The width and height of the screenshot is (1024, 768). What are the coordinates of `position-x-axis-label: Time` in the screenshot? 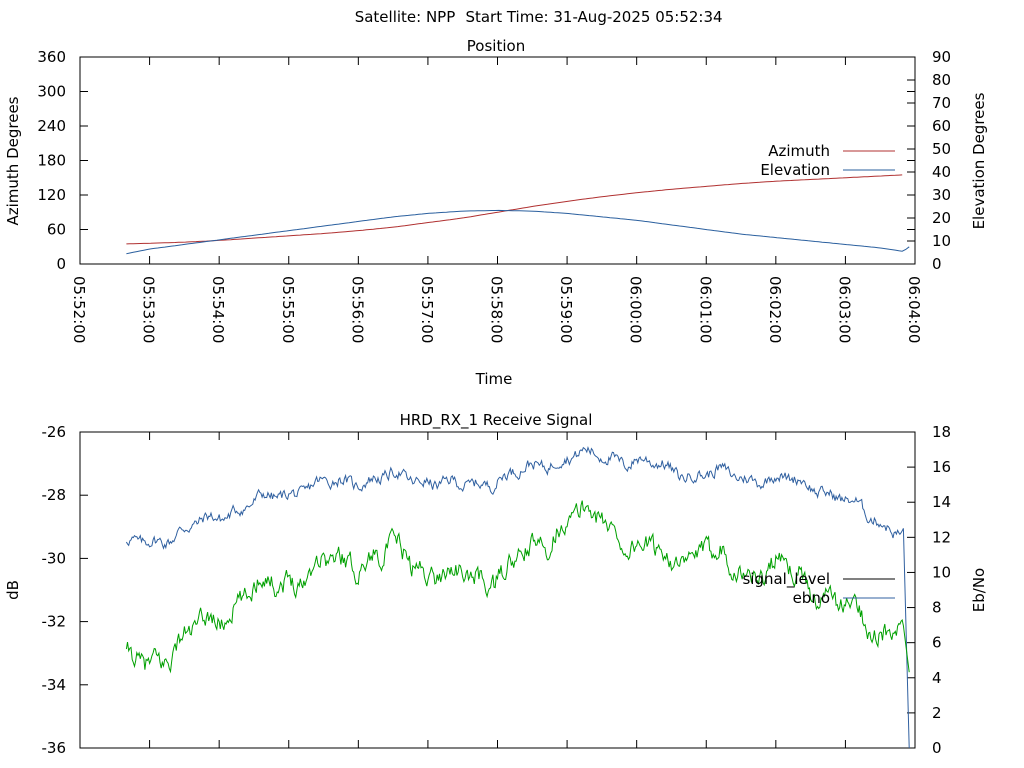 It's located at (494, 379).